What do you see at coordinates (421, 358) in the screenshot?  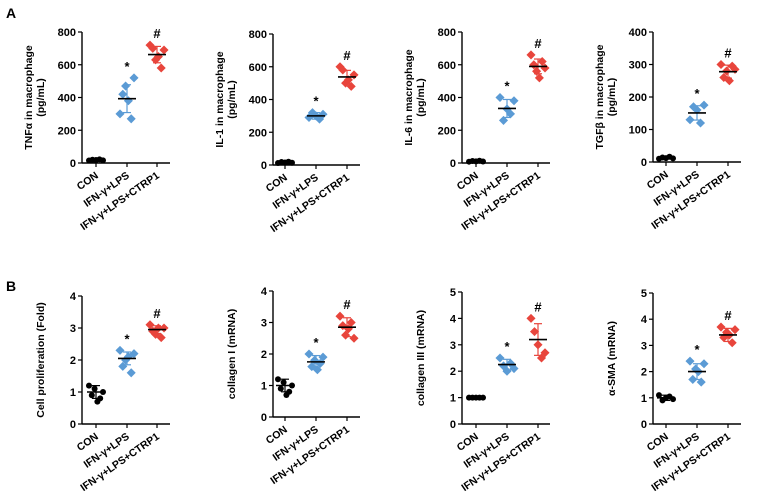 I see `y-axis-label: collagen III (mRNA)` at bounding box center [421, 358].